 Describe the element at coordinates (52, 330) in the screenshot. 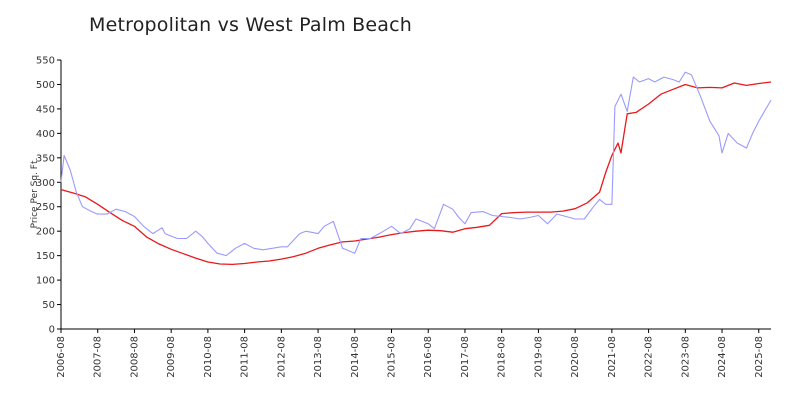

I see `y-tick-label: 0` at that location.